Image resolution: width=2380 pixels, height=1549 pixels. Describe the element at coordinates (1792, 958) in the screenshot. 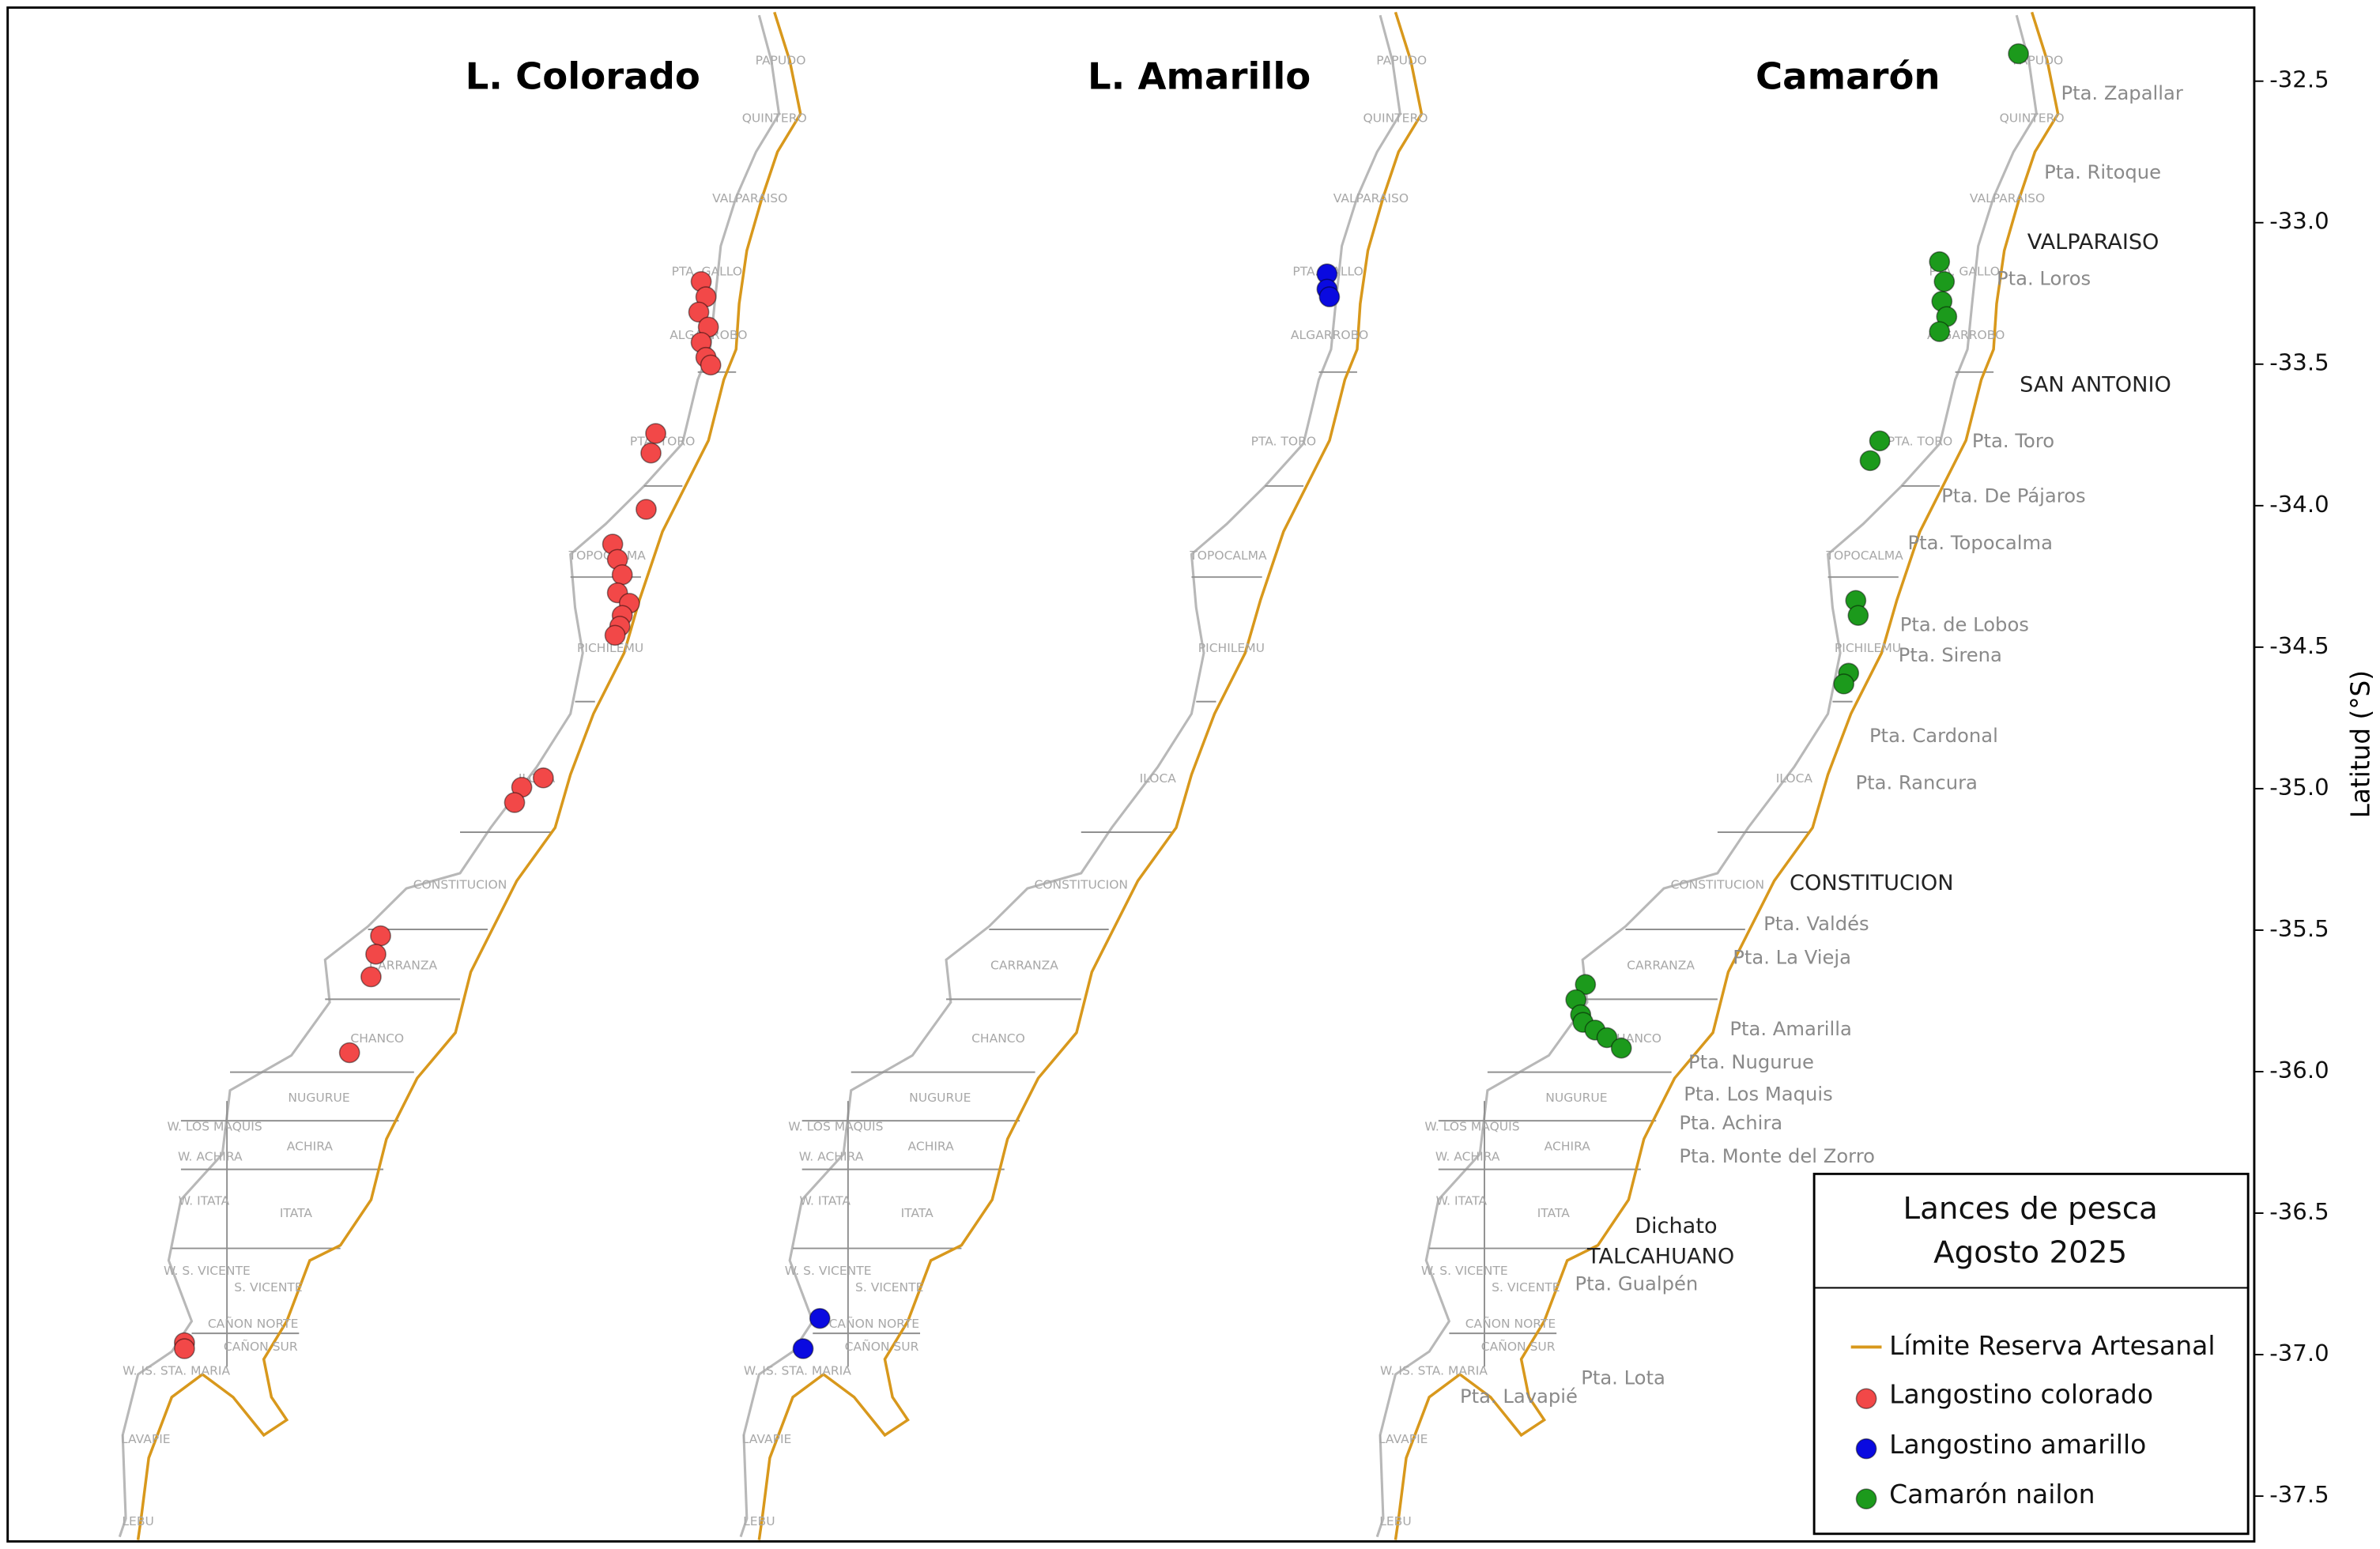

I see `place-label: Pta. La Vieja` at that location.